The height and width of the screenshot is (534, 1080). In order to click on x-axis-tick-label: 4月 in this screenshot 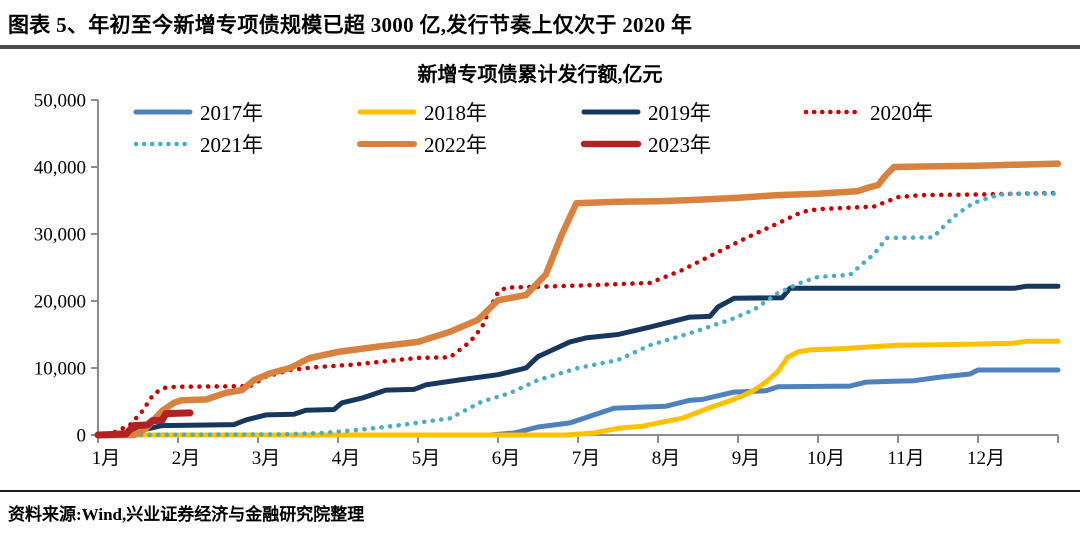, I will do `click(346, 458)`.